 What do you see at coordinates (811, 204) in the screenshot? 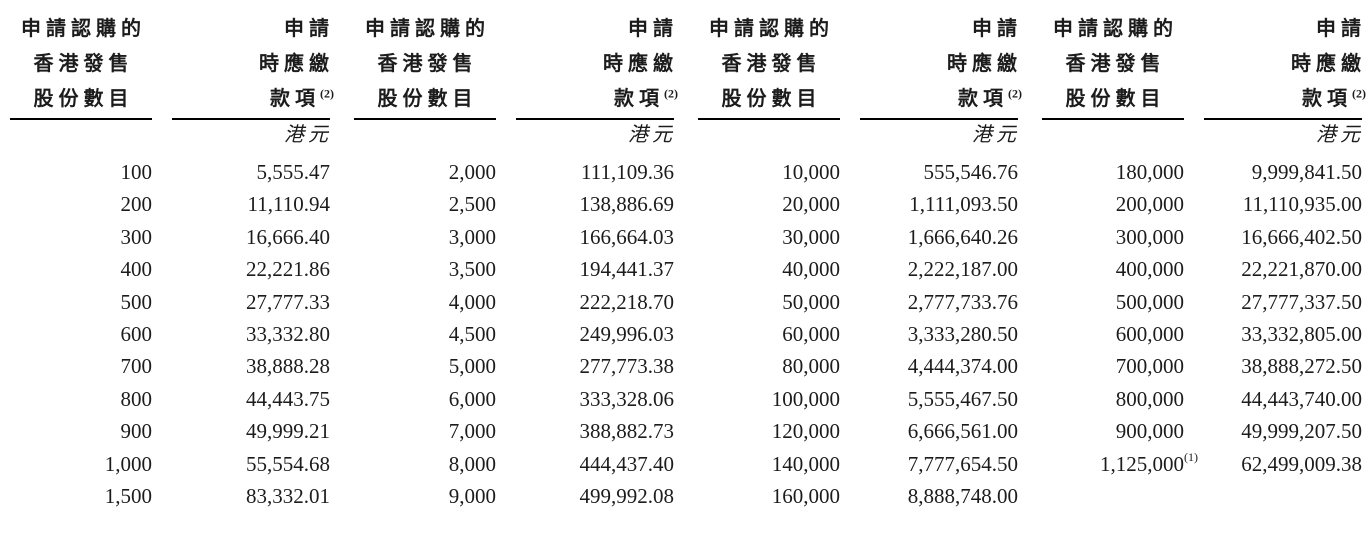
I see `shares-value: 20,000` at bounding box center [811, 204].